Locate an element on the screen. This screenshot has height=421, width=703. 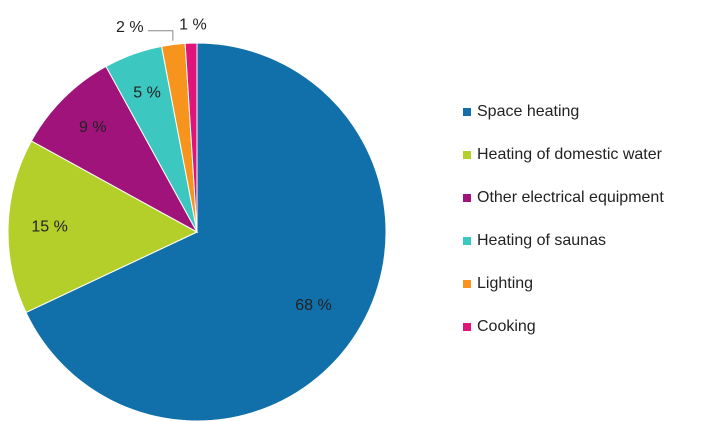
legend-label: Other electrical equipment is located at coordinates (570, 197).